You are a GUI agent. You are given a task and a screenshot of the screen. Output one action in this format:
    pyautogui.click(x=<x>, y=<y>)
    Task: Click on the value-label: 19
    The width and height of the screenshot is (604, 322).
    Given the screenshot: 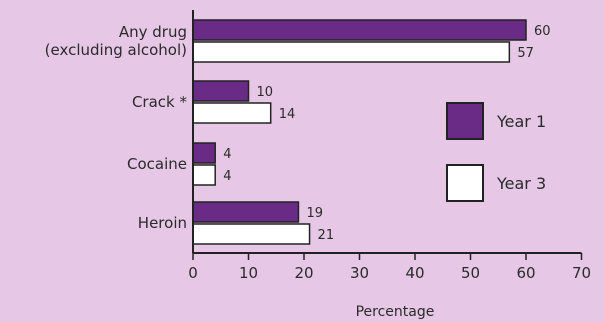 What is the action you would take?
    pyautogui.click(x=314, y=213)
    